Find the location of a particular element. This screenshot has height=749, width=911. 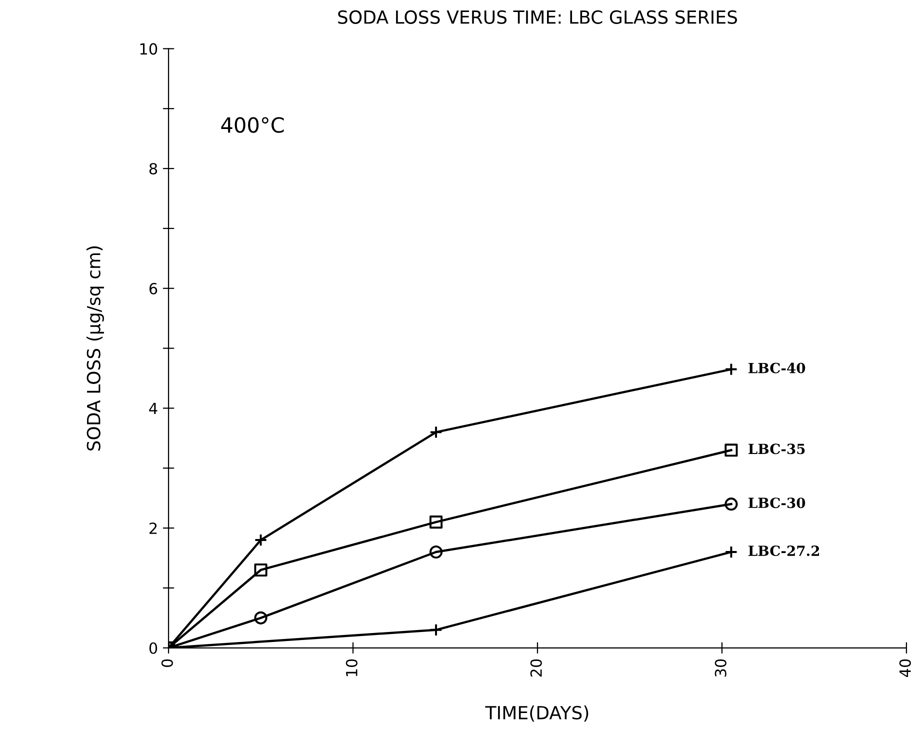

x-tick-label: 30 is located at coordinates (720, 668).